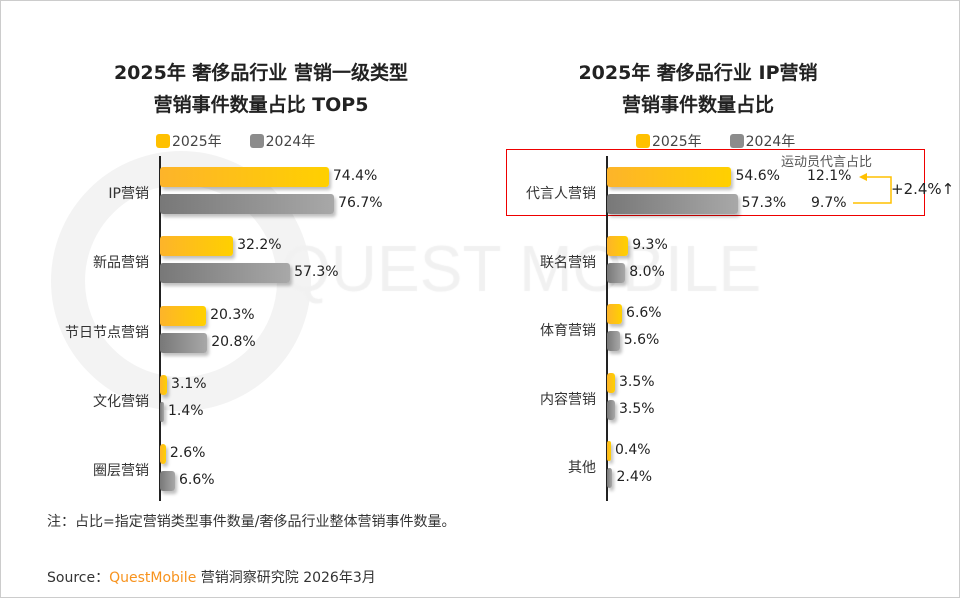 This screenshot has height=599, width=960. Describe the element at coordinates (261, 105) in the screenshot. I see `subtitle: 营销事件数量占比 TOP5` at that location.